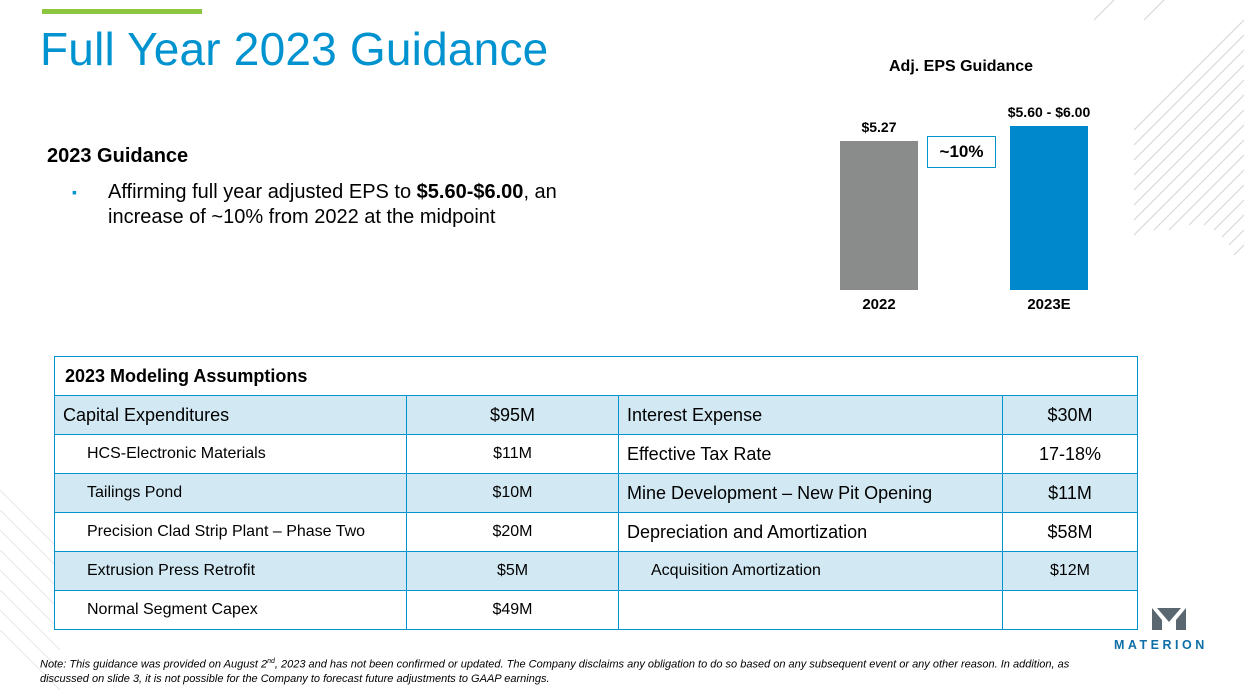 This screenshot has height=690, width=1244. I want to click on row-label-left: Extrusion Press Retrofit, so click(230, 571).